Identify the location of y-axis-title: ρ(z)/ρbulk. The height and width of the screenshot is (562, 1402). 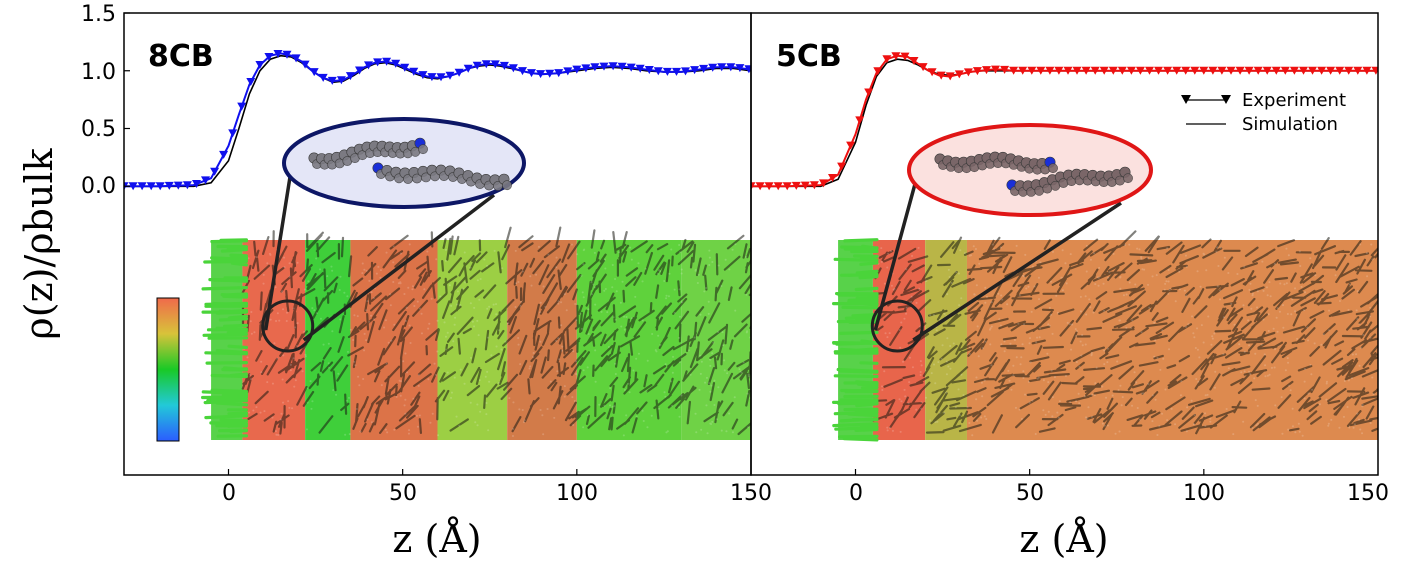
(39, 243).